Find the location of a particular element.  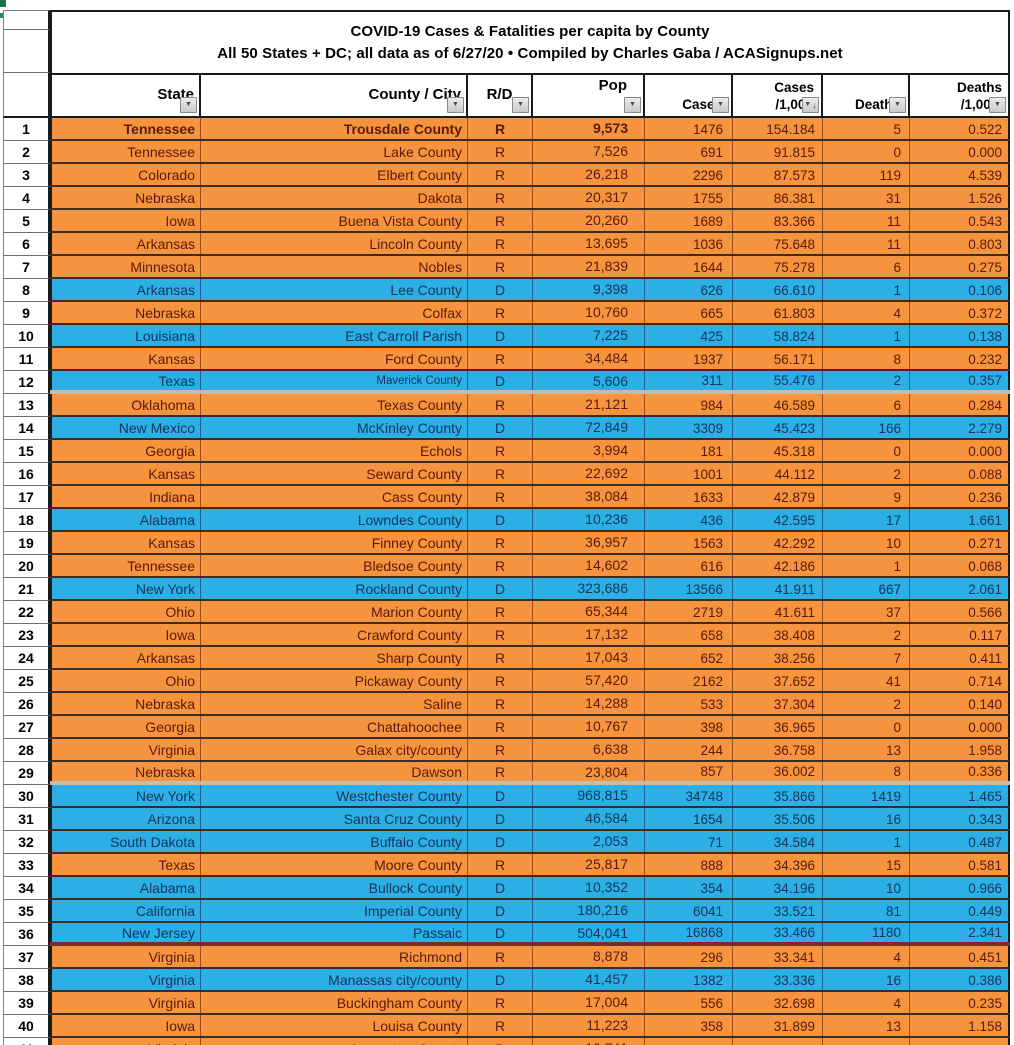

cell-c1000: 61.803 is located at coordinates (778, 312).